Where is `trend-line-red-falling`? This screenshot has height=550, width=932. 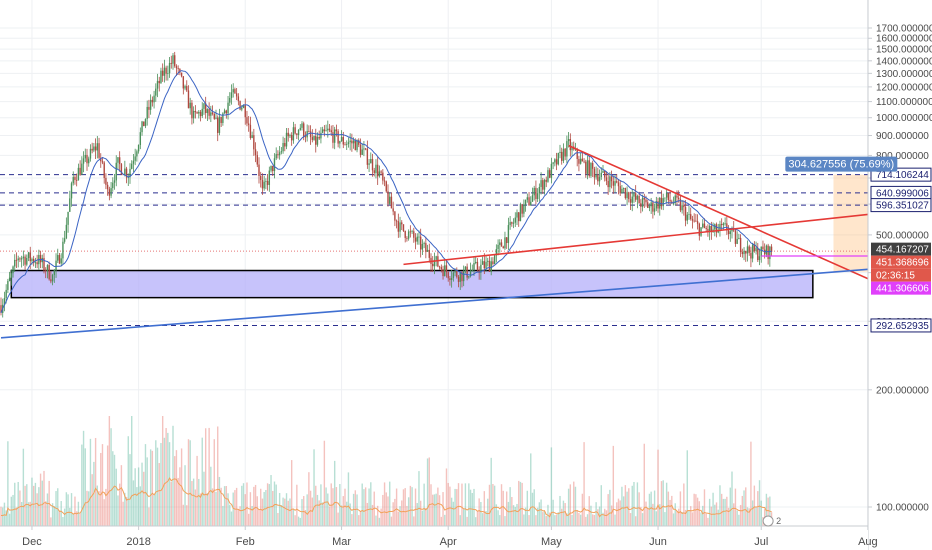
trend-line-red-falling is located at coordinates (742, 222).